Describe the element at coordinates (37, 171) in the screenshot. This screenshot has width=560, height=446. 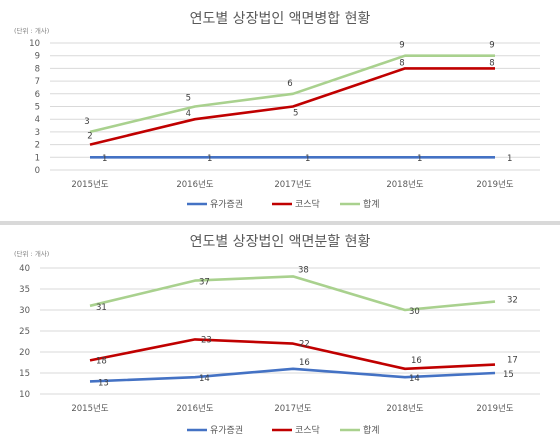
I see `y-tick-label: 0` at that location.